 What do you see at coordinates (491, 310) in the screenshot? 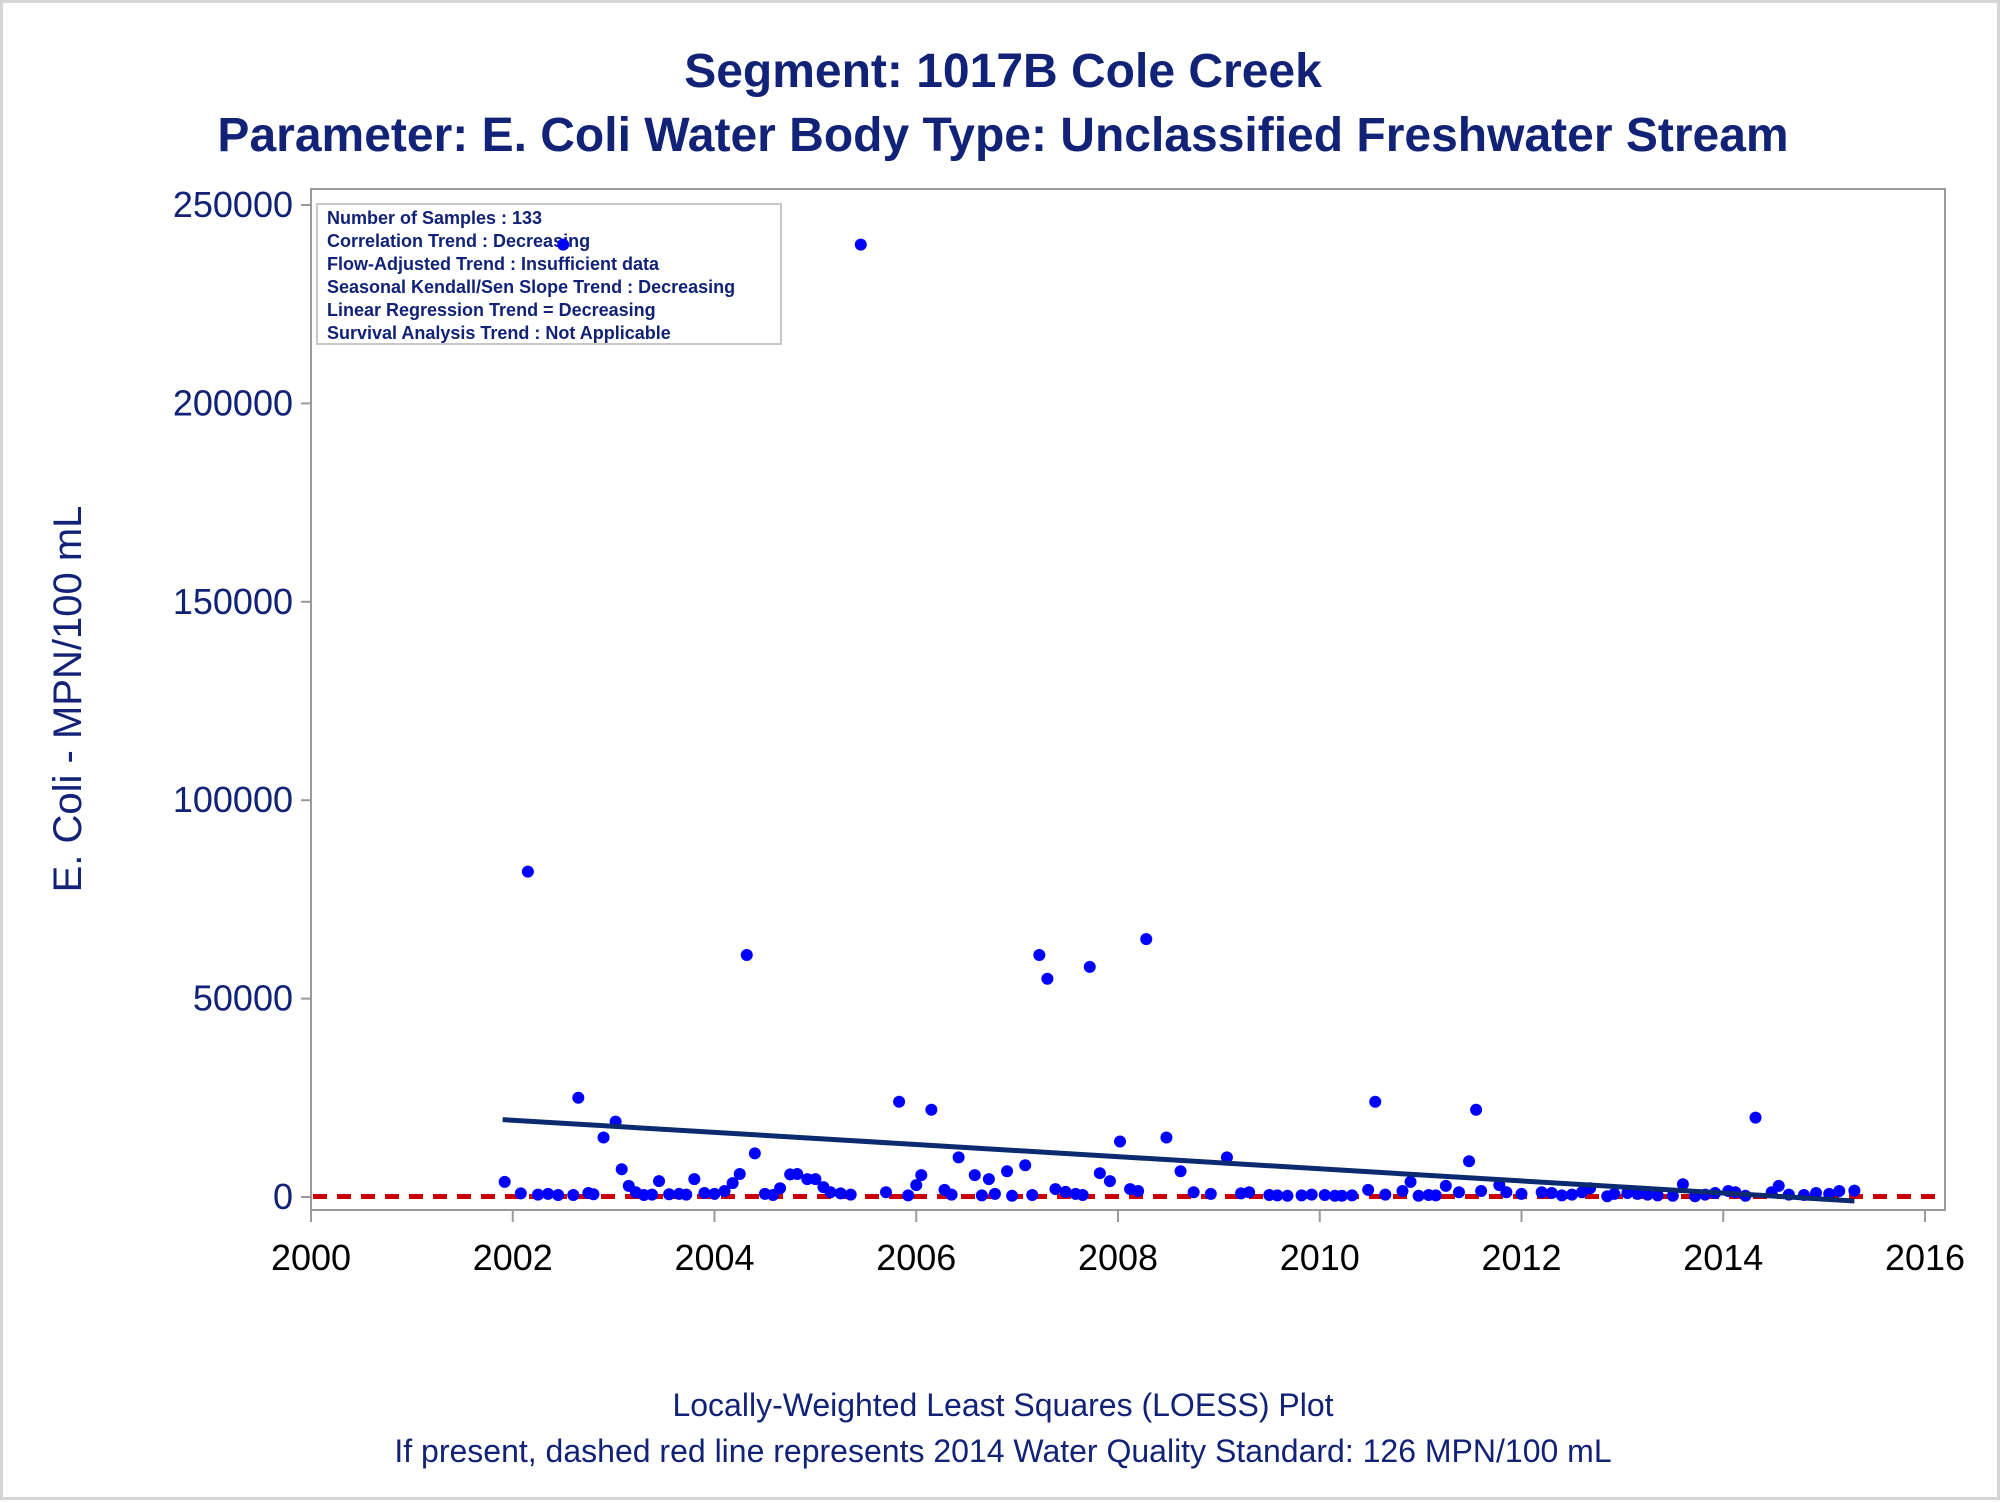
I see `stats-line-linear-regression: Linear Regression Trend = Decreasing` at bounding box center [491, 310].